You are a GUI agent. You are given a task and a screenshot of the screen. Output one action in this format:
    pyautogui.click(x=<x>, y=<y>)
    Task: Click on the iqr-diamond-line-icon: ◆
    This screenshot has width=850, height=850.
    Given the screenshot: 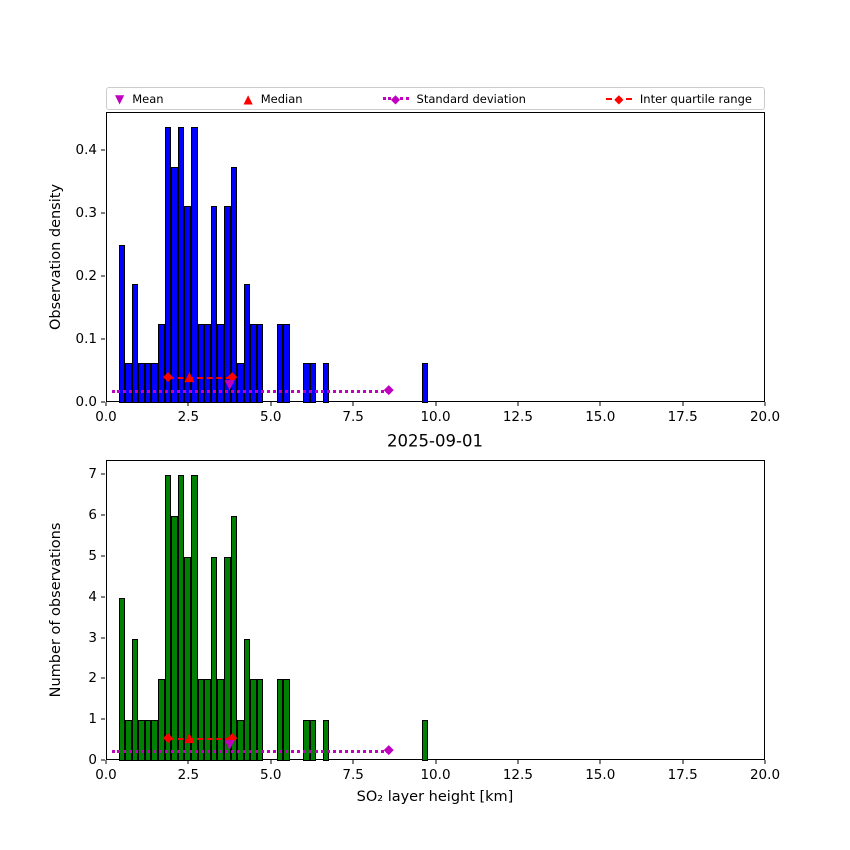 What is the action you would take?
    pyautogui.click(x=618, y=99)
    